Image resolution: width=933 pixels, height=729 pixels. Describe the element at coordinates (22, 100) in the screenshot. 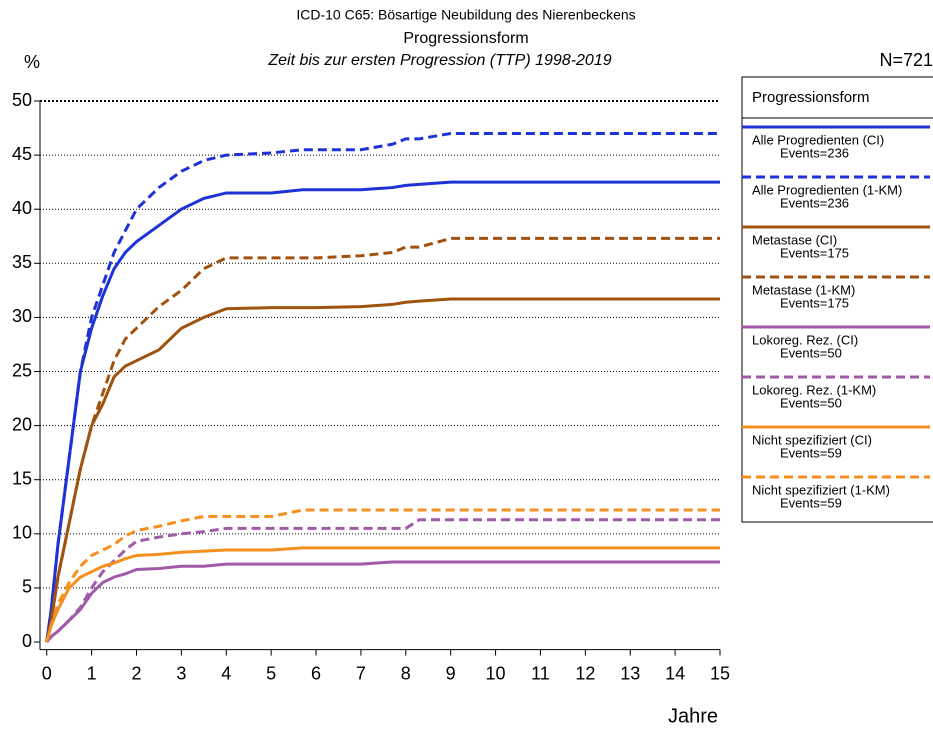

I see `y-tick-label: 50` at that location.